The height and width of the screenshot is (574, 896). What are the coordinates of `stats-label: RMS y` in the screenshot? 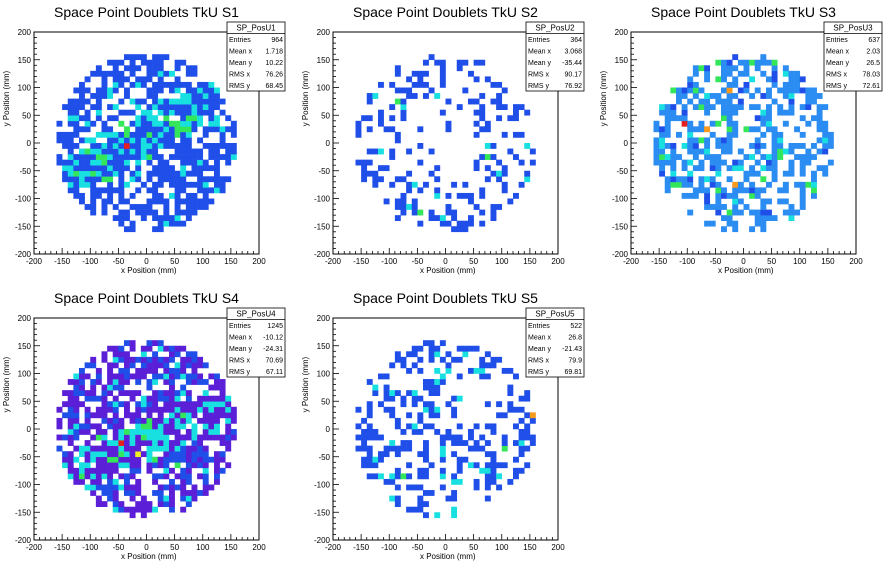 It's located at (240, 86).